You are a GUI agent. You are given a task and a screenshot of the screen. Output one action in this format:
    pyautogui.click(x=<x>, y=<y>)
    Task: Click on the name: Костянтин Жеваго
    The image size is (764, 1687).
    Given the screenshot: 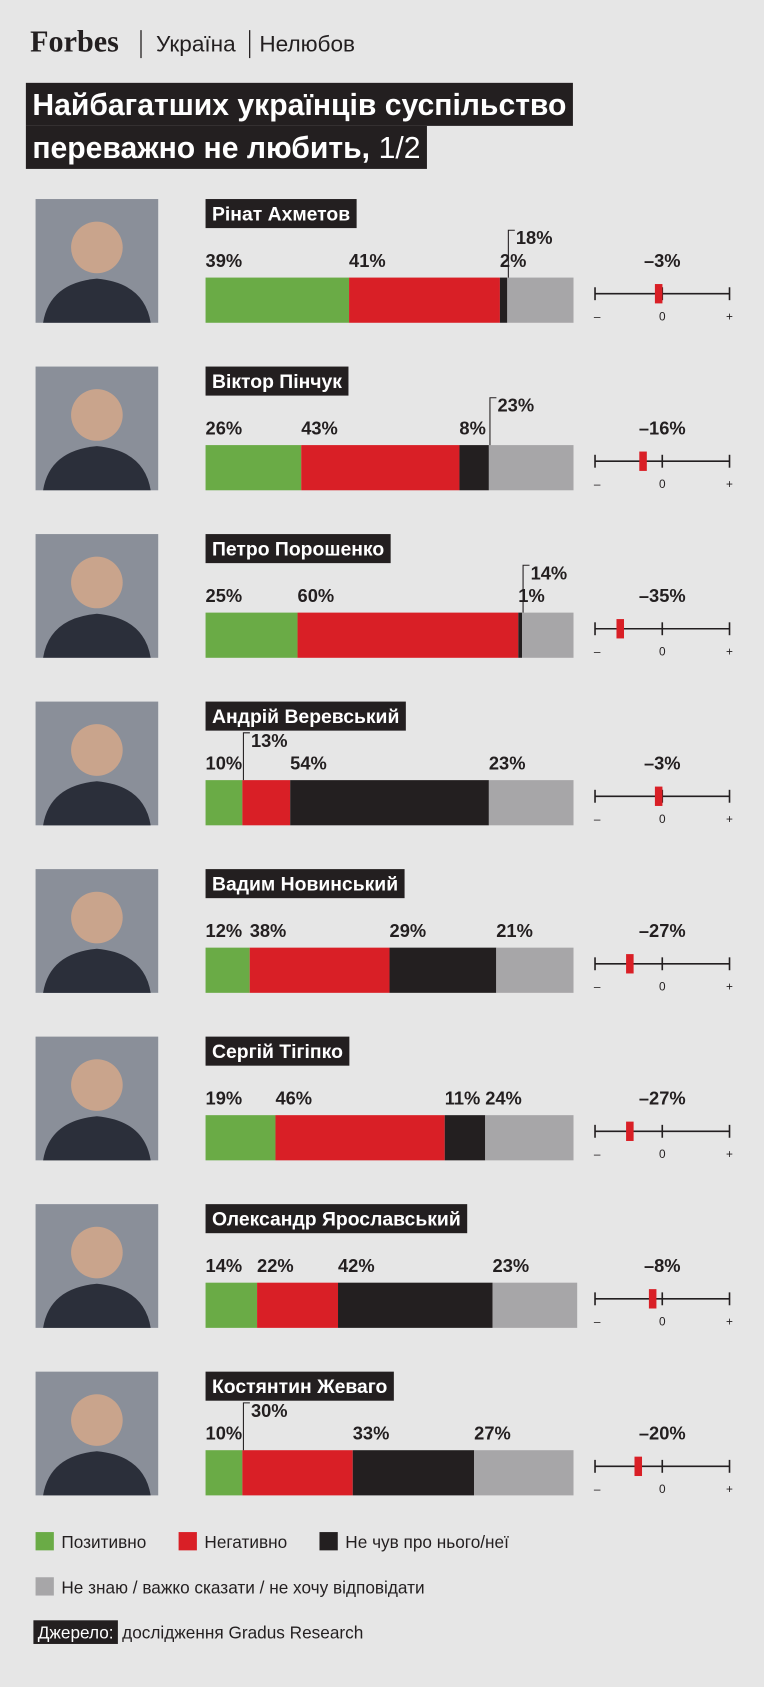 What is the action you would take?
    pyautogui.click(x=300, y=1387)
    